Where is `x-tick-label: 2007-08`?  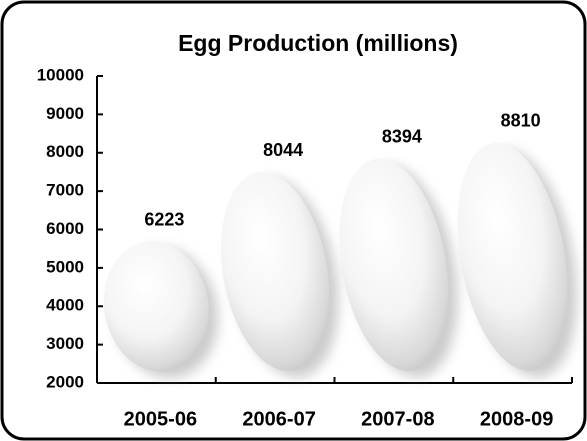 x-tick-label: 2007-08 is located at coordinates (397, 419).